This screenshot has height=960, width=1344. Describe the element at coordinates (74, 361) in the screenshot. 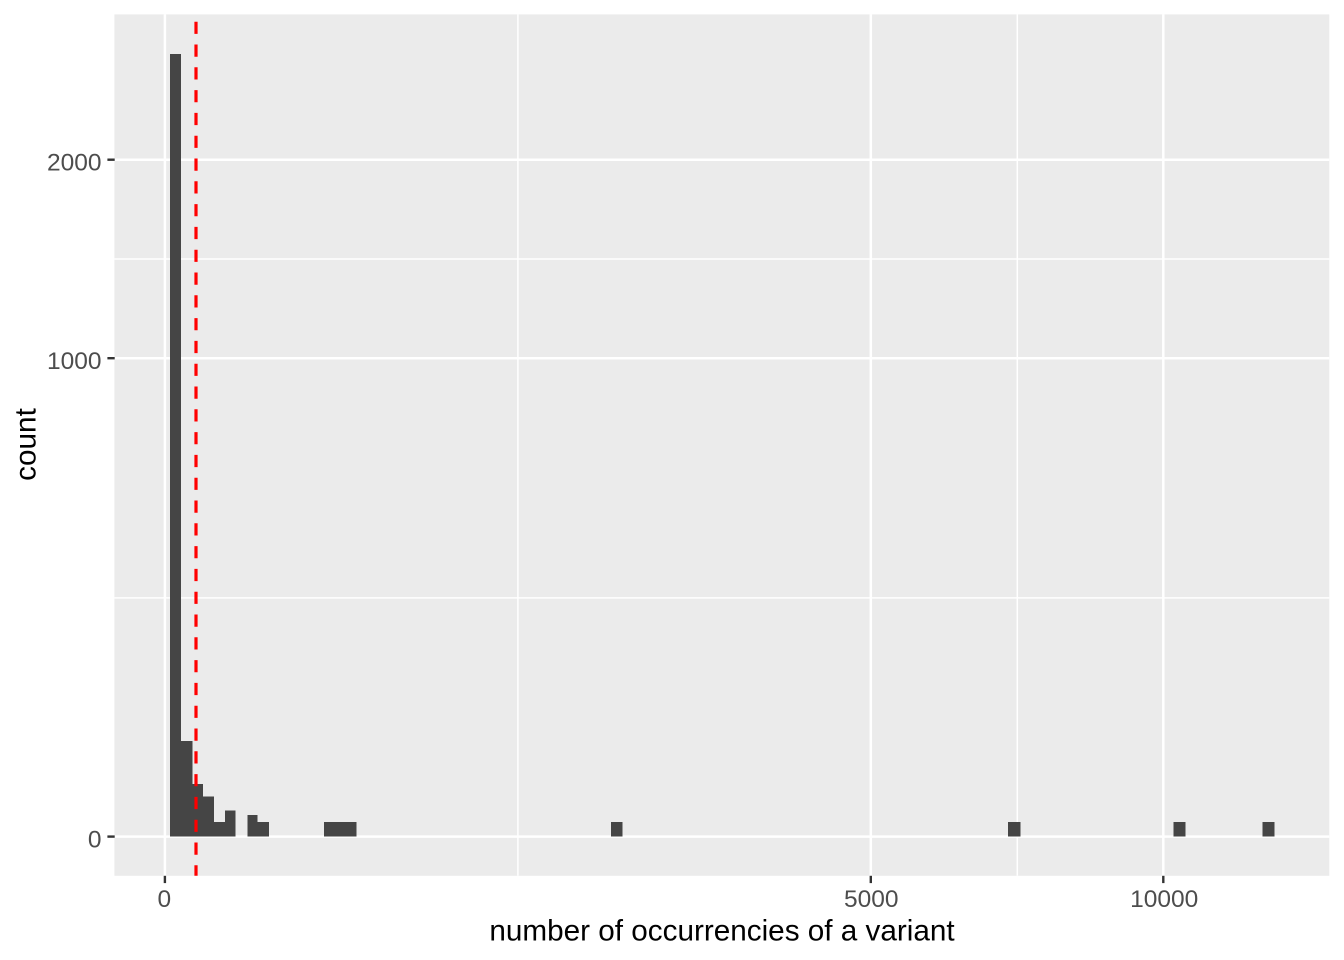

I see `svg-text: 1000` at that location.